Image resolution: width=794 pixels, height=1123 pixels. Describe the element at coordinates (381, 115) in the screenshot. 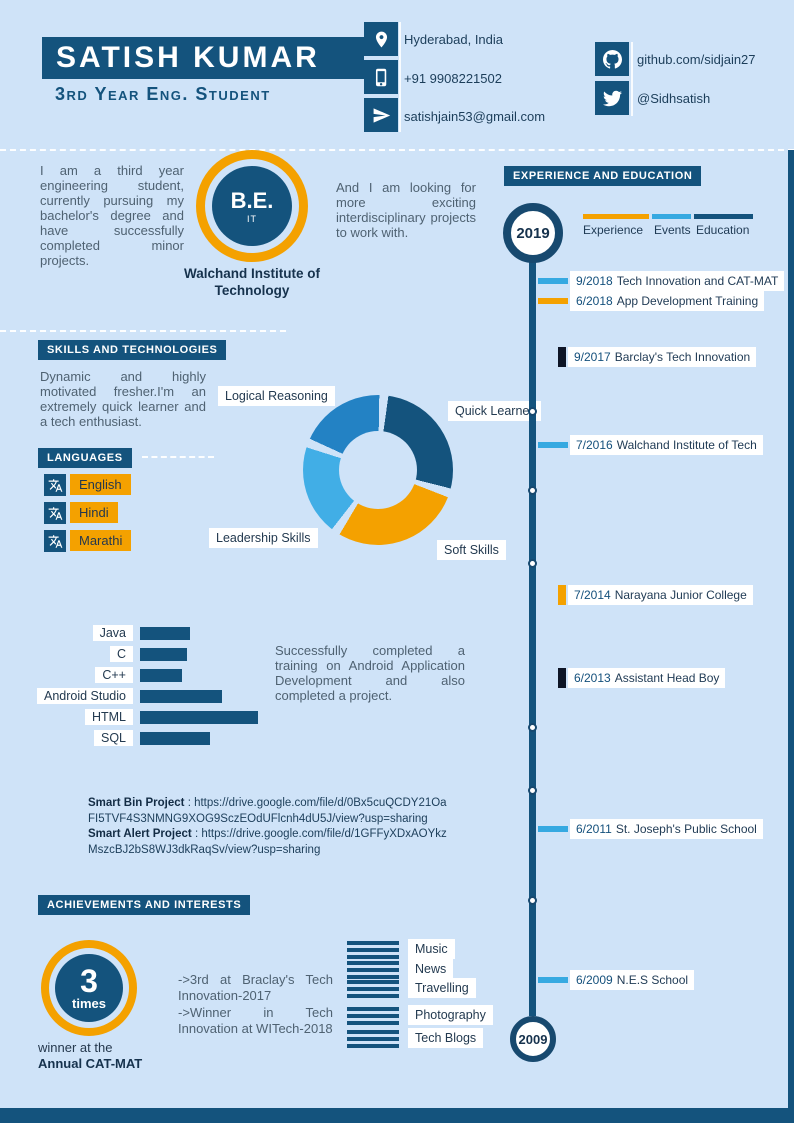

I see `send-icon` at that location.